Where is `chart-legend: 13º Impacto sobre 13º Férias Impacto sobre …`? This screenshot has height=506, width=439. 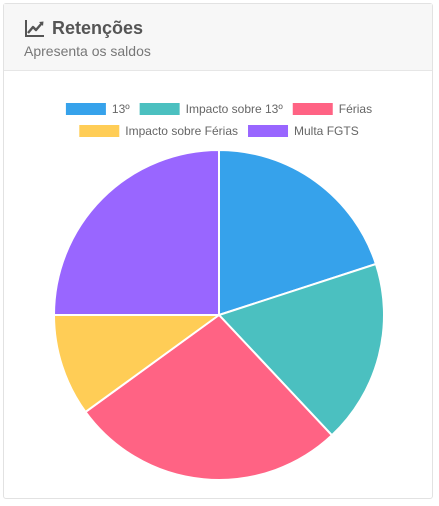
chart-legend: 13º Impacto sobre 13º Férias Impacto sobre … is located at coordinates (218, 120).